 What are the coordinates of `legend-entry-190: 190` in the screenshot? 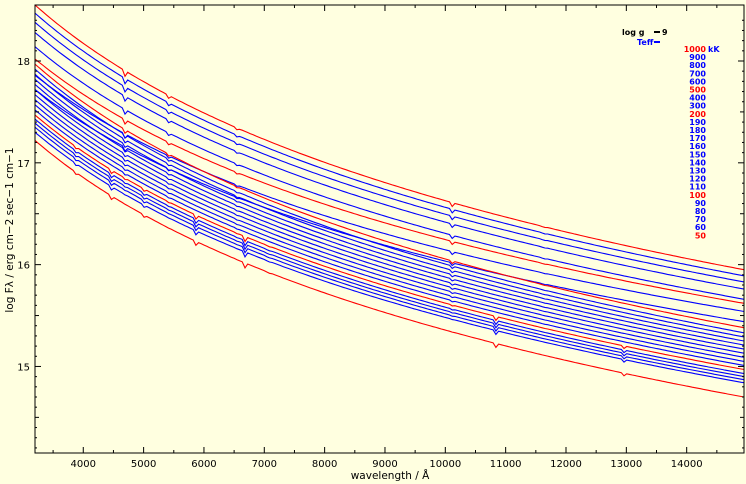 It's located at (697, 122).